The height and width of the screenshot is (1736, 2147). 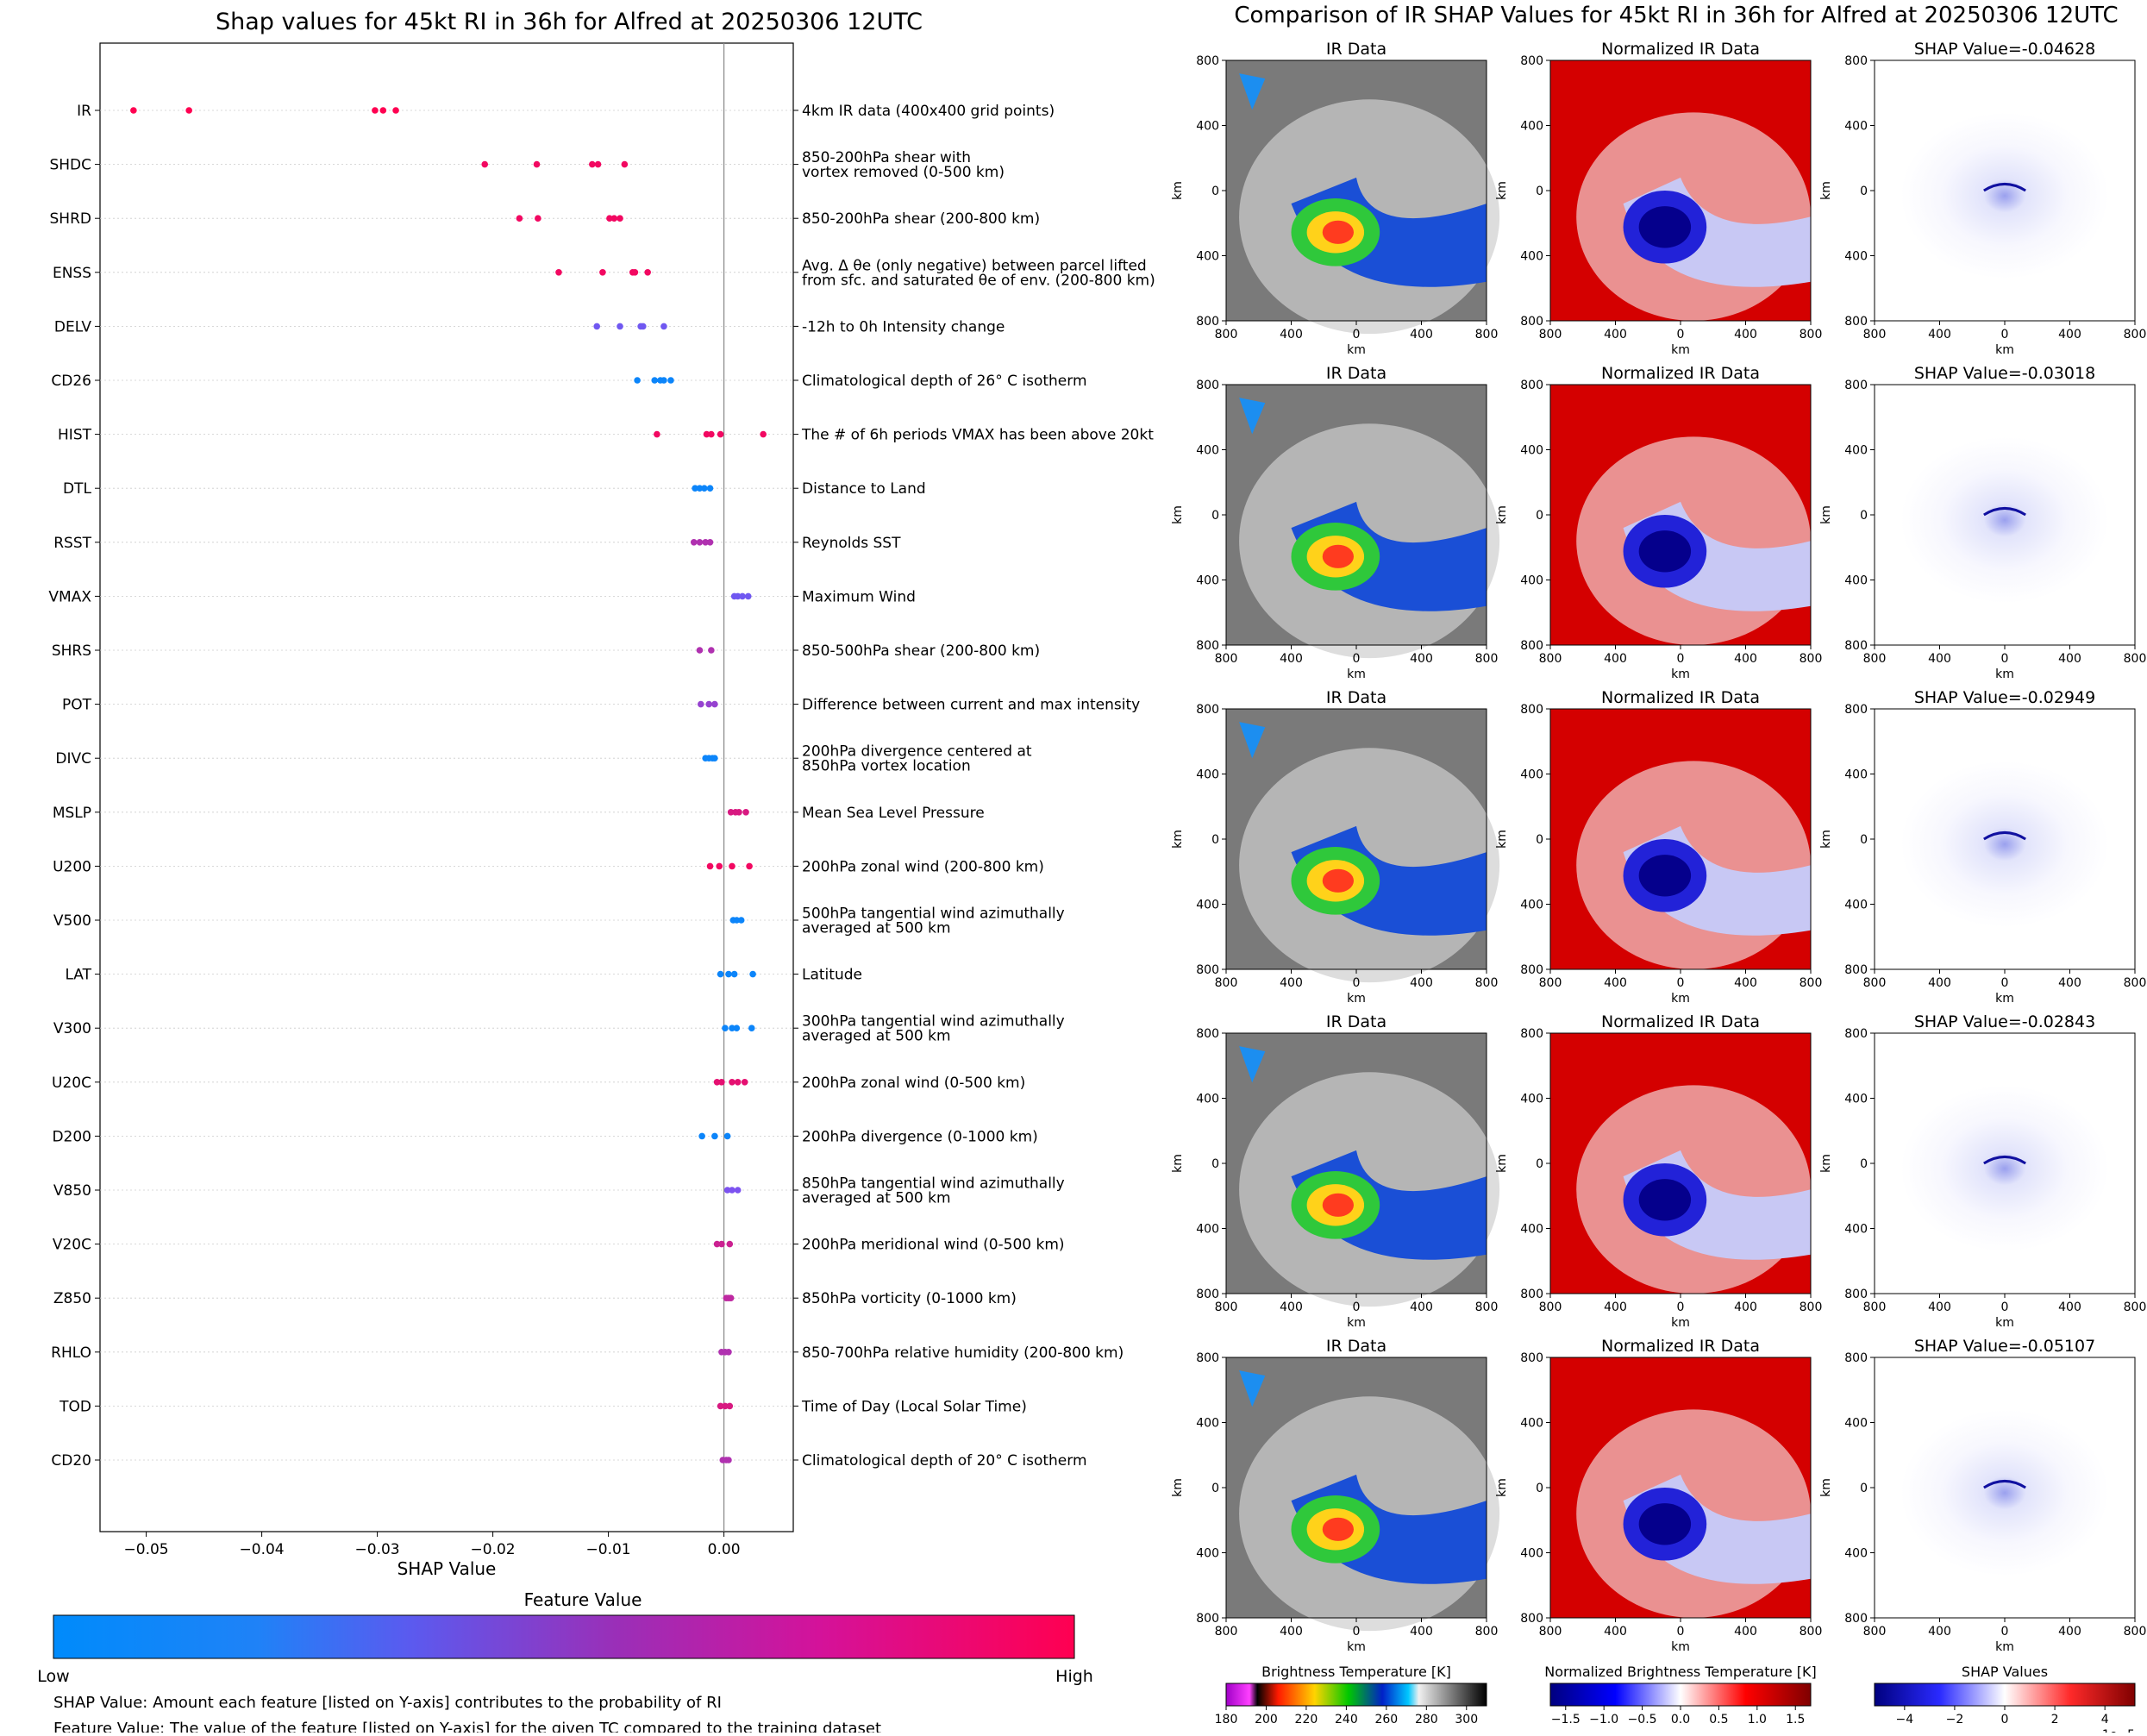 I want to click on feature-label: Z850, so click(x=72, y=1298).